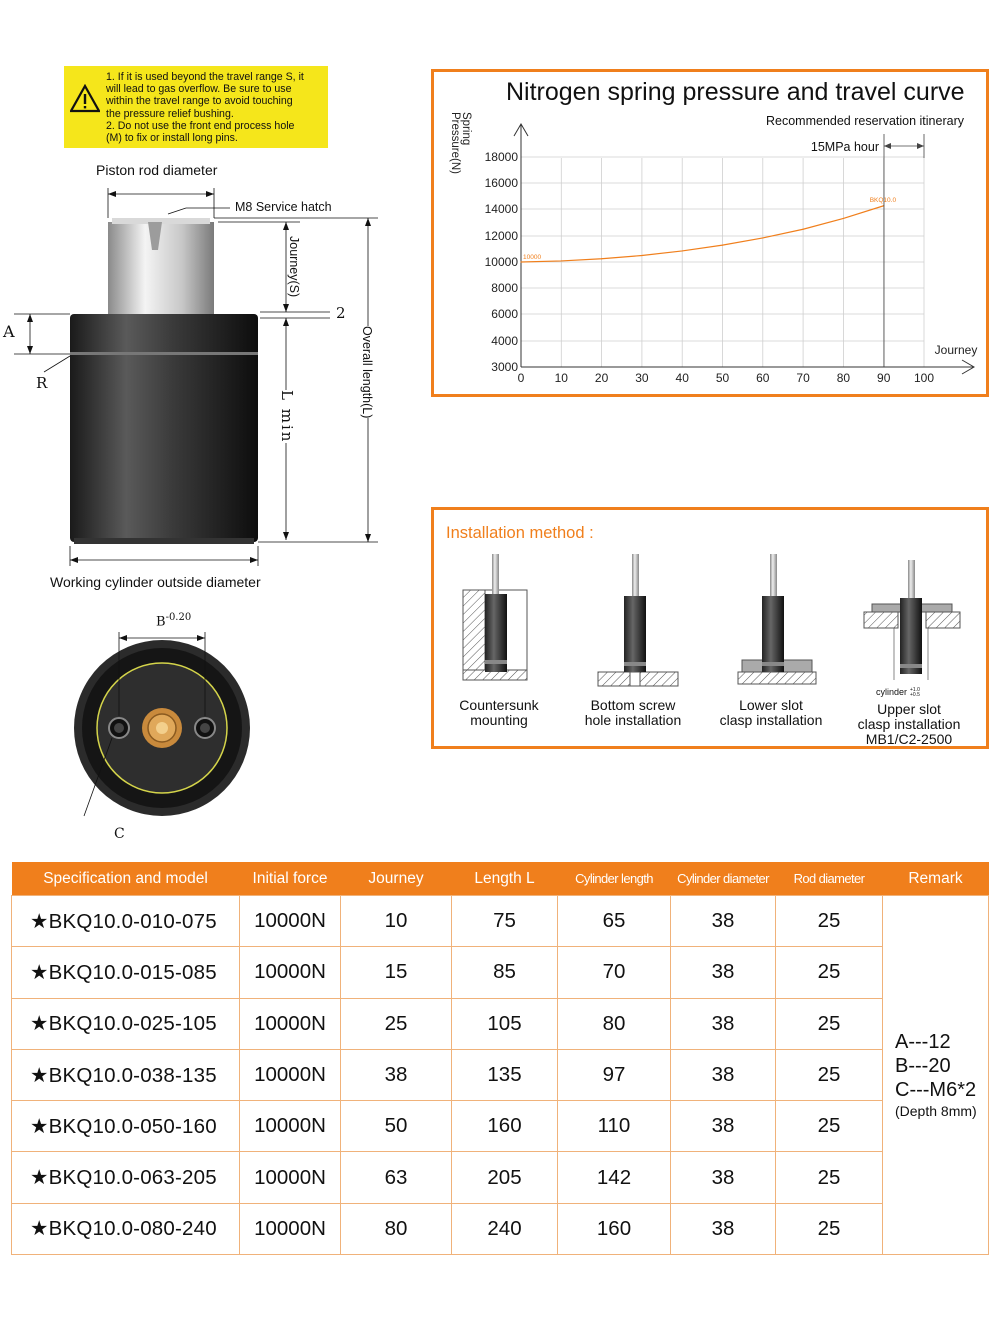 This screenshot has height=1338, width=994. Describe the element at coordinates (602, 378) in the screenshot. I see `x-tick-label: 20` at that location.